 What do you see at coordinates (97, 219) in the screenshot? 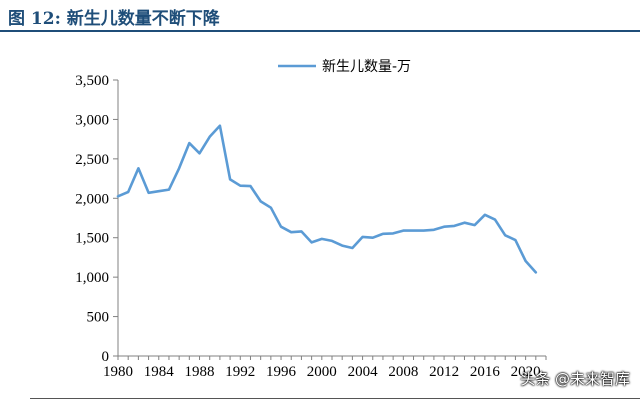
I see `y-axis: 0 500 1,000 1,500 2,000 2,500 3,000 3,500` at bounding box center [97, 219].